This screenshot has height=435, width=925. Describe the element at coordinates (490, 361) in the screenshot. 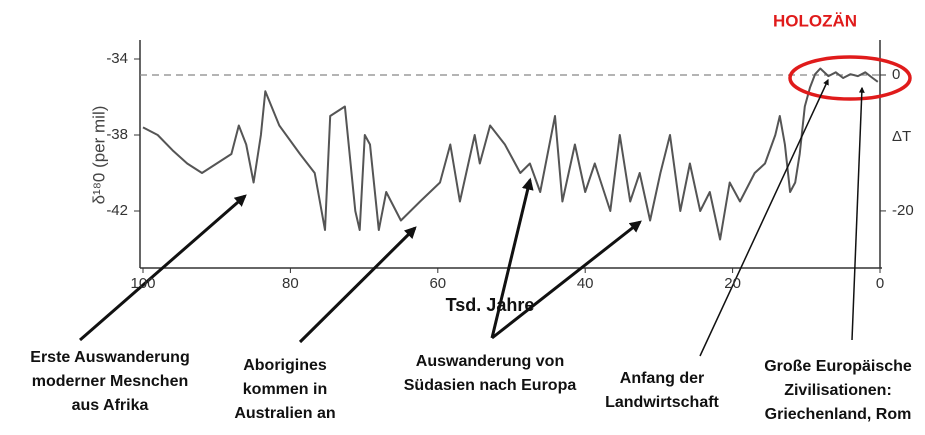

I see `annotation: Auswanderung von` at that location.